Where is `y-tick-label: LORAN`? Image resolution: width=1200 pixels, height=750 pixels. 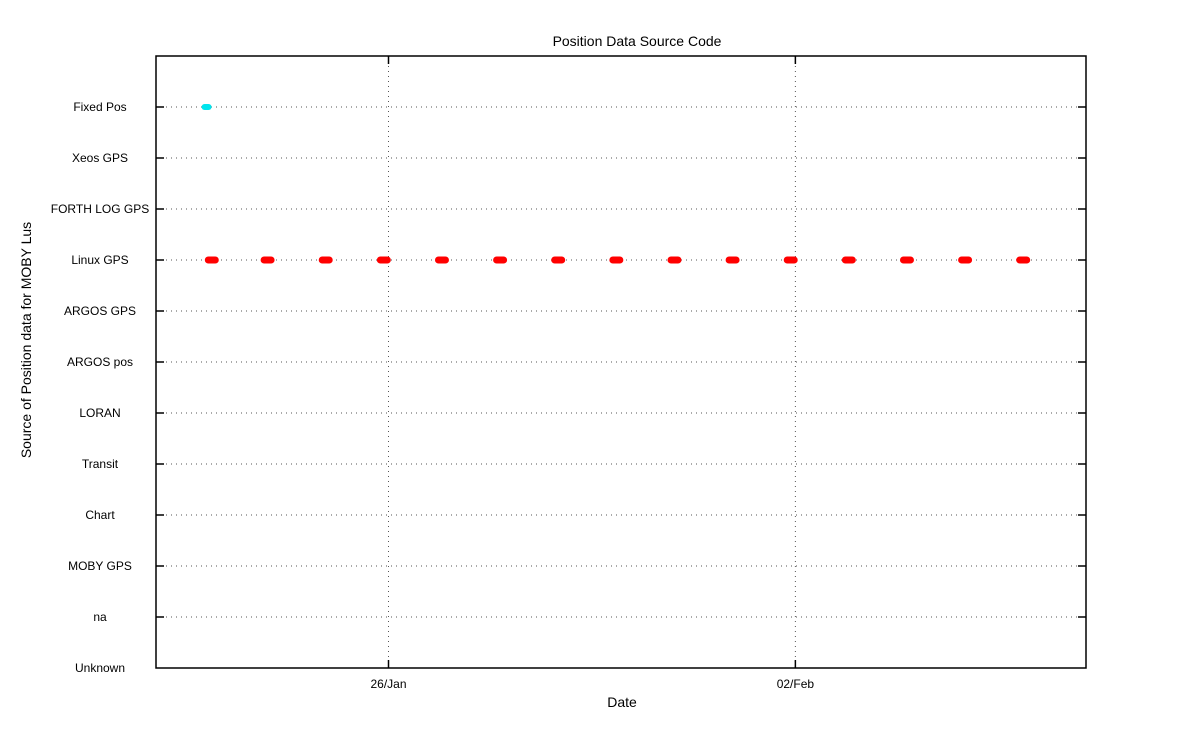 y-tick-label: LORAN is located at coordinates (99, 413).